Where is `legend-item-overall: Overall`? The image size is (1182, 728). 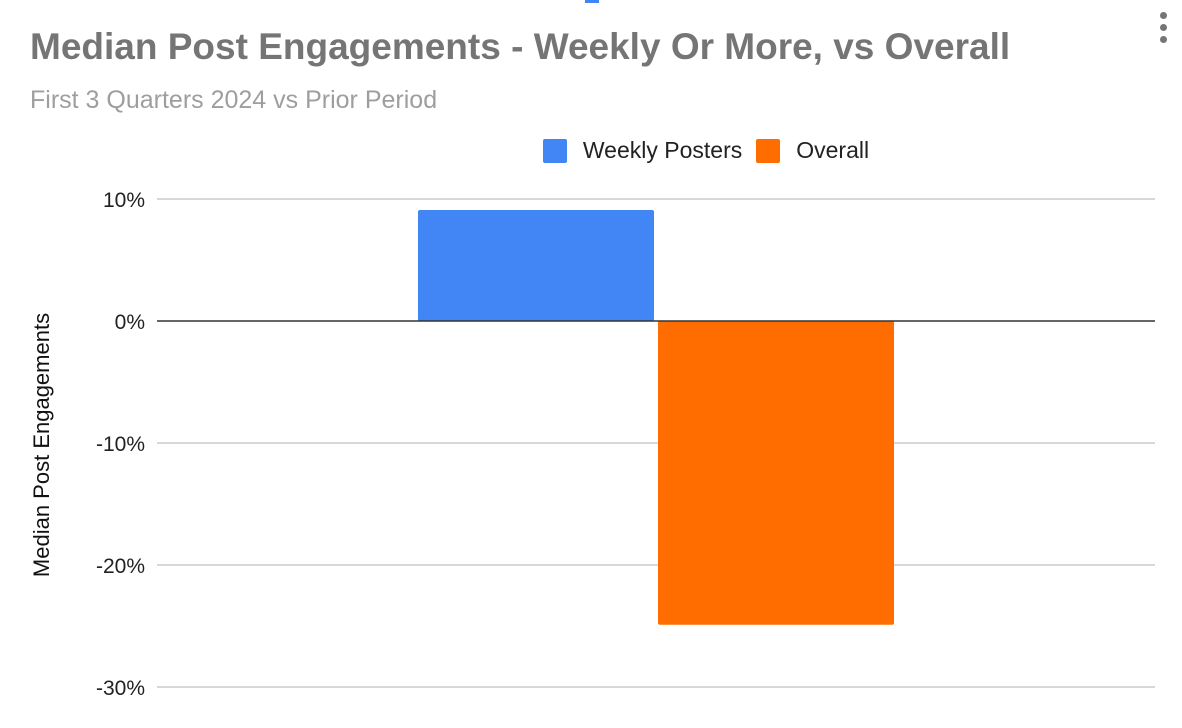
legend-item-overall: Overall is located at coordinates (812, 150).